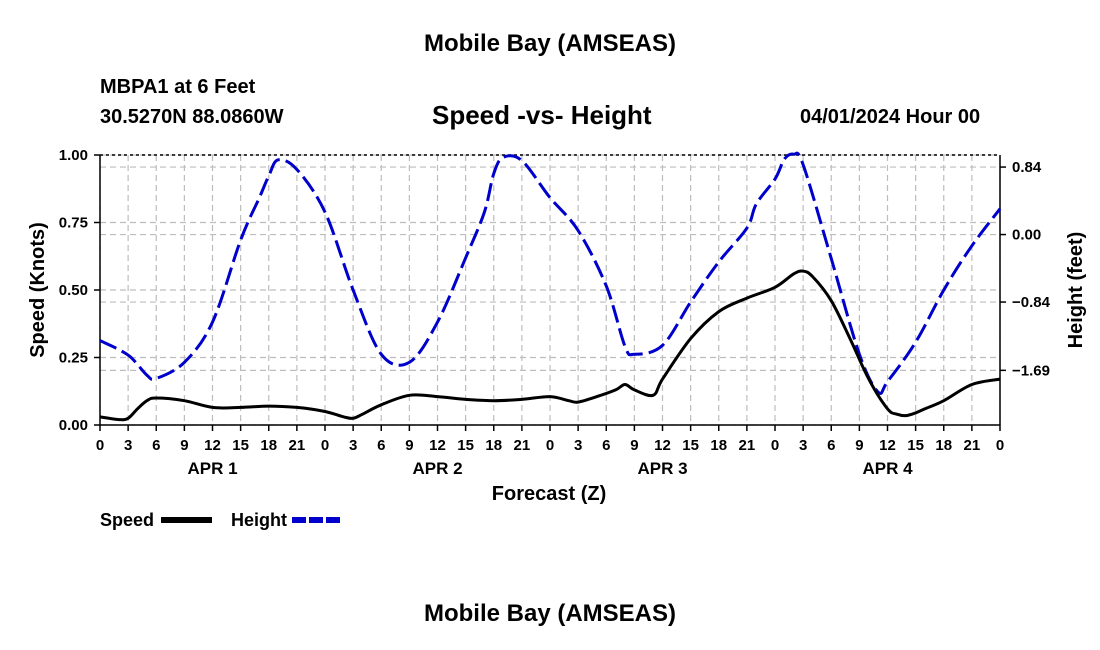 The height and width of the screenshot is (650, 1100). What do you see at coordinates (73, 290) in the screenshot?
I see `y-tick-label: 0.50` at bounding box center [73, 290].